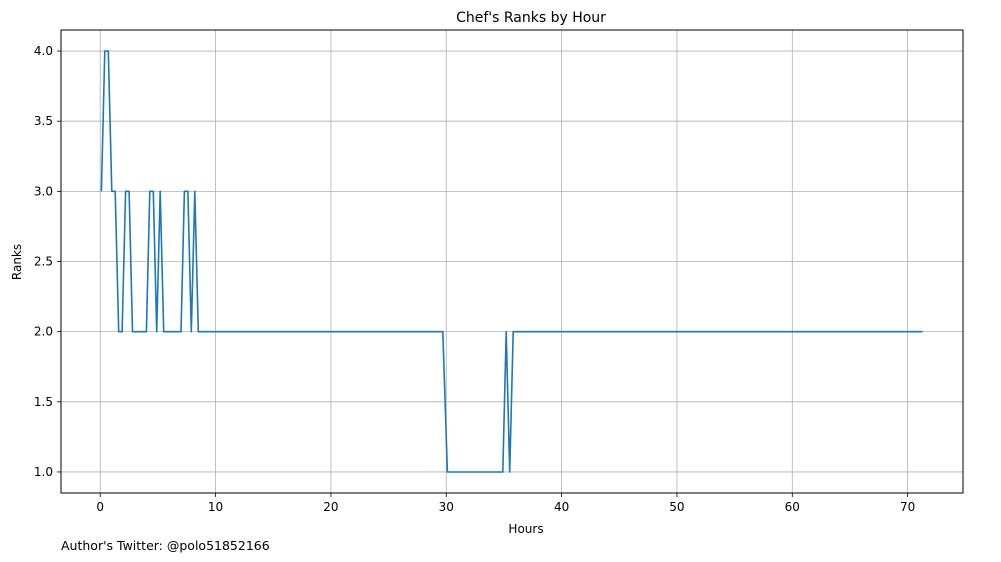 The width and height of the screenshot is (1001, 562). Describe the element at coordinates (676, 507) in the screenshot. I see `x-tick-label: 50` at that location.